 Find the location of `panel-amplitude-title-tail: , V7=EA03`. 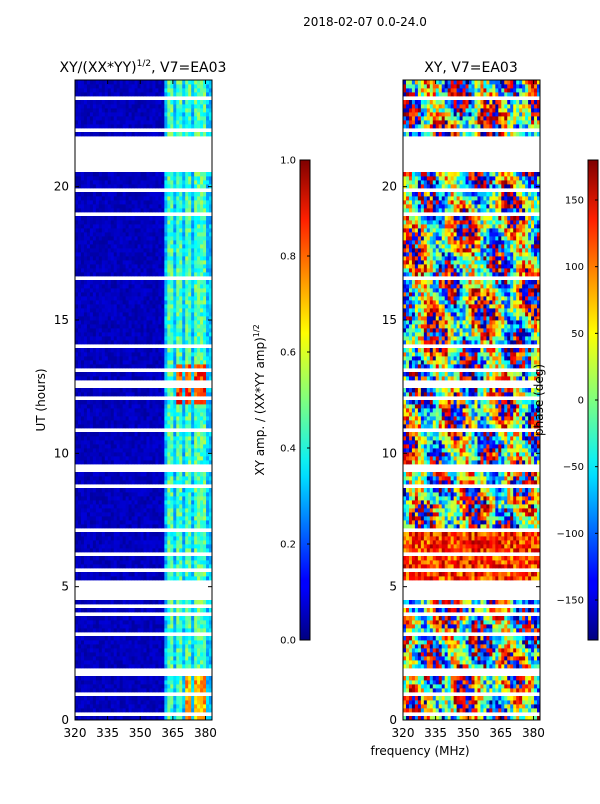

panel-amplitude-title-tail: , V7=EA03 is located at coordinates (188, 68).